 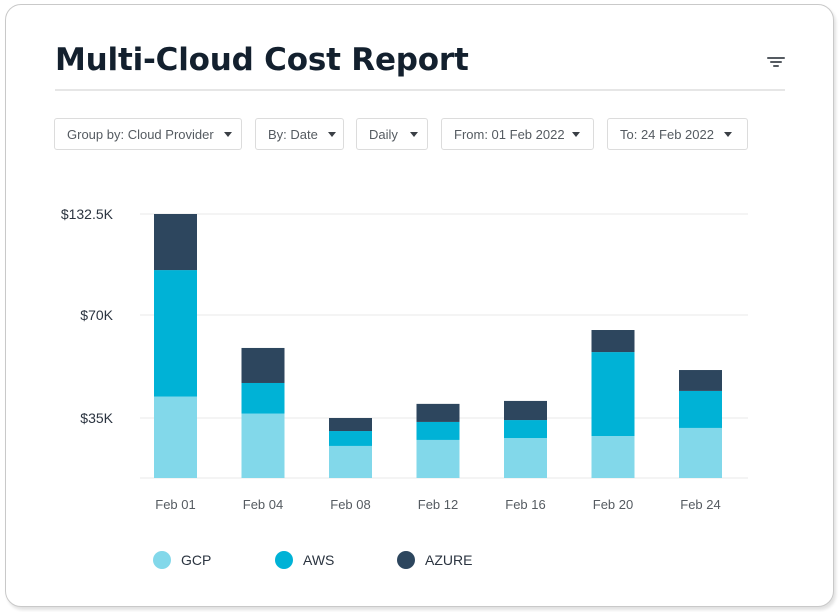 I want to click on dropdown-label: Group by: Cloud Provider, so click(x=140, y=134).